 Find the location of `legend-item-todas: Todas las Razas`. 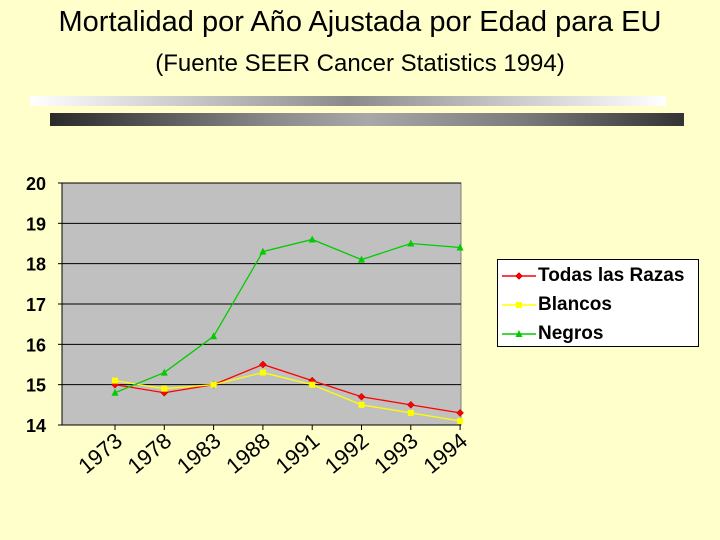

legend-item-todas: Todas las Razas is located at coordinates (598, 276).